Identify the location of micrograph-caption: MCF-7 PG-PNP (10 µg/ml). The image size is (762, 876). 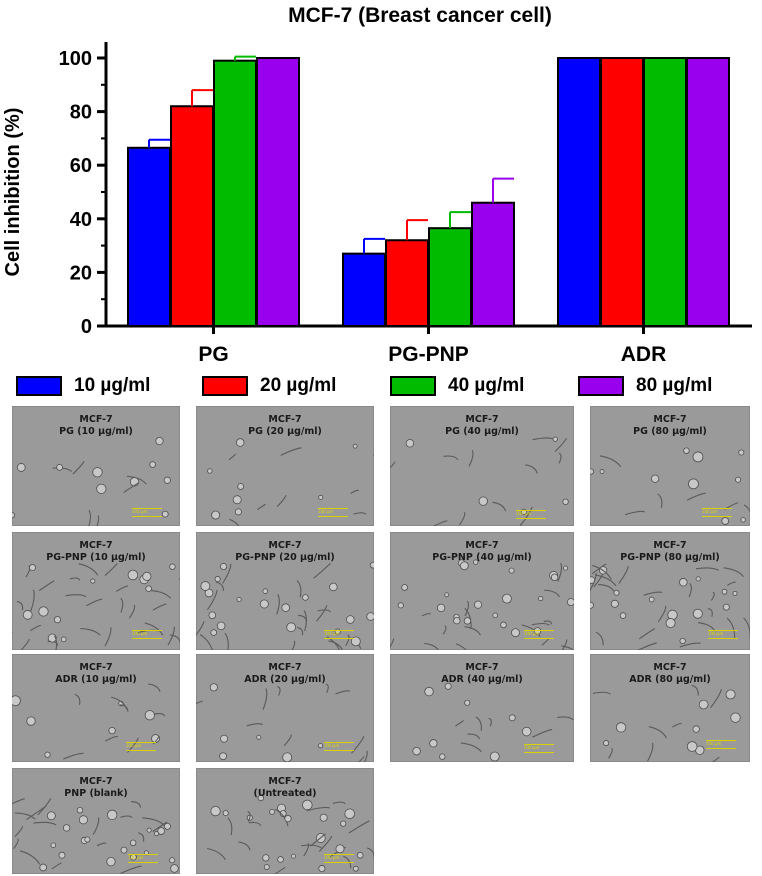
(96, 552).